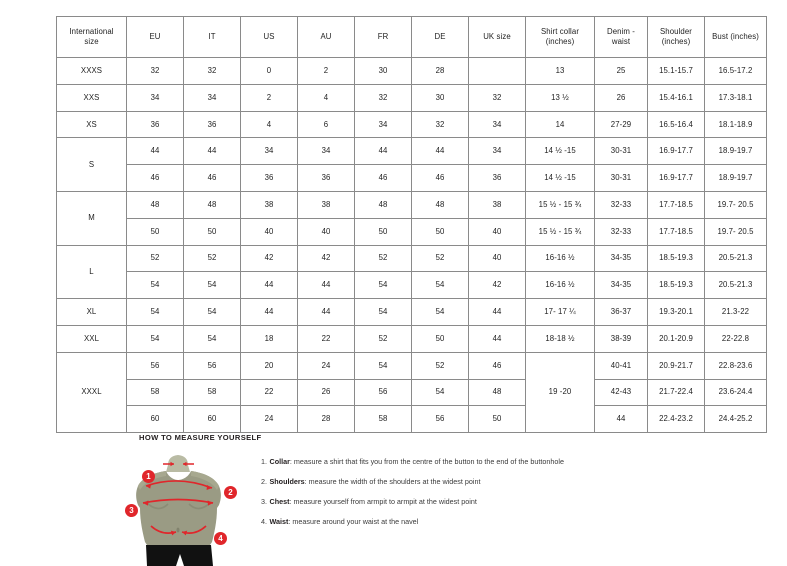 The width and height of the screenshot is (787, 566). What do you see at coordinates (269, 151) in the screenshot?
I see `cell-us: 34` at bounding box center [269, 151].